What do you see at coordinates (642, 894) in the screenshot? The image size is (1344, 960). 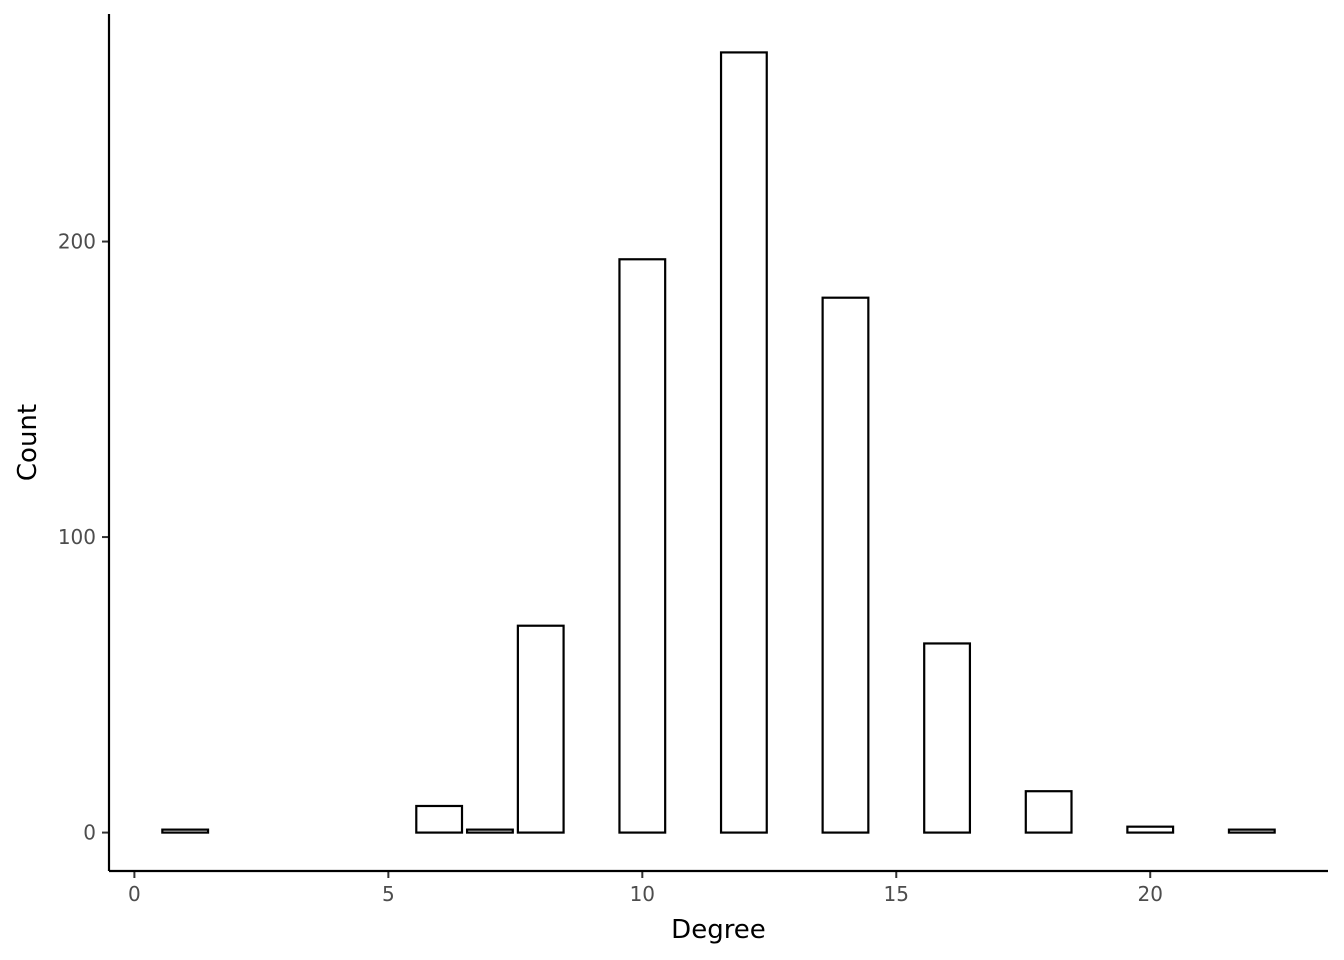 I see `x-tick-label: 10` at bounding box center [642, 894].